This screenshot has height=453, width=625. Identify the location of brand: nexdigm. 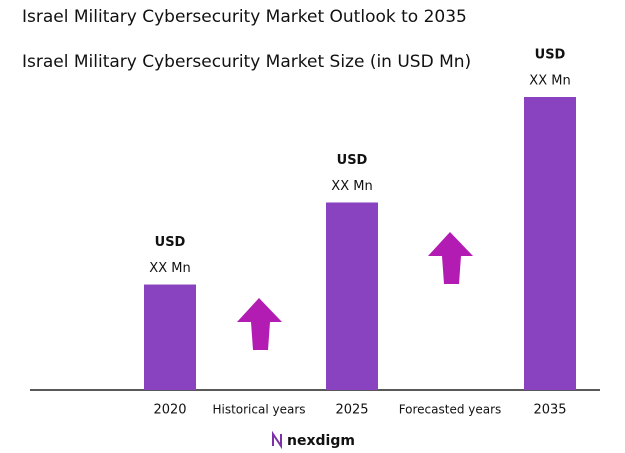
(321, 441).